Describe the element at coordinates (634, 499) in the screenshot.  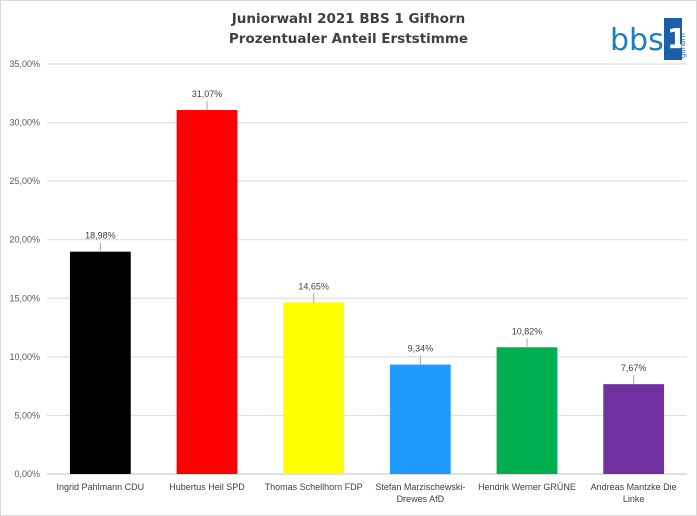
I see `category-label: Linke` at that location.